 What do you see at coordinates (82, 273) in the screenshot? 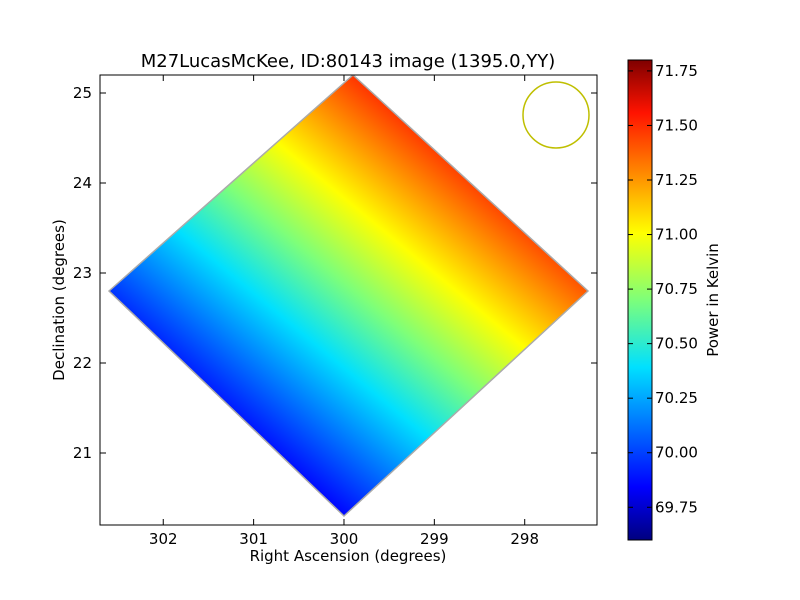
I see `y-tick-label: 23` at bounding box center [82, 273].